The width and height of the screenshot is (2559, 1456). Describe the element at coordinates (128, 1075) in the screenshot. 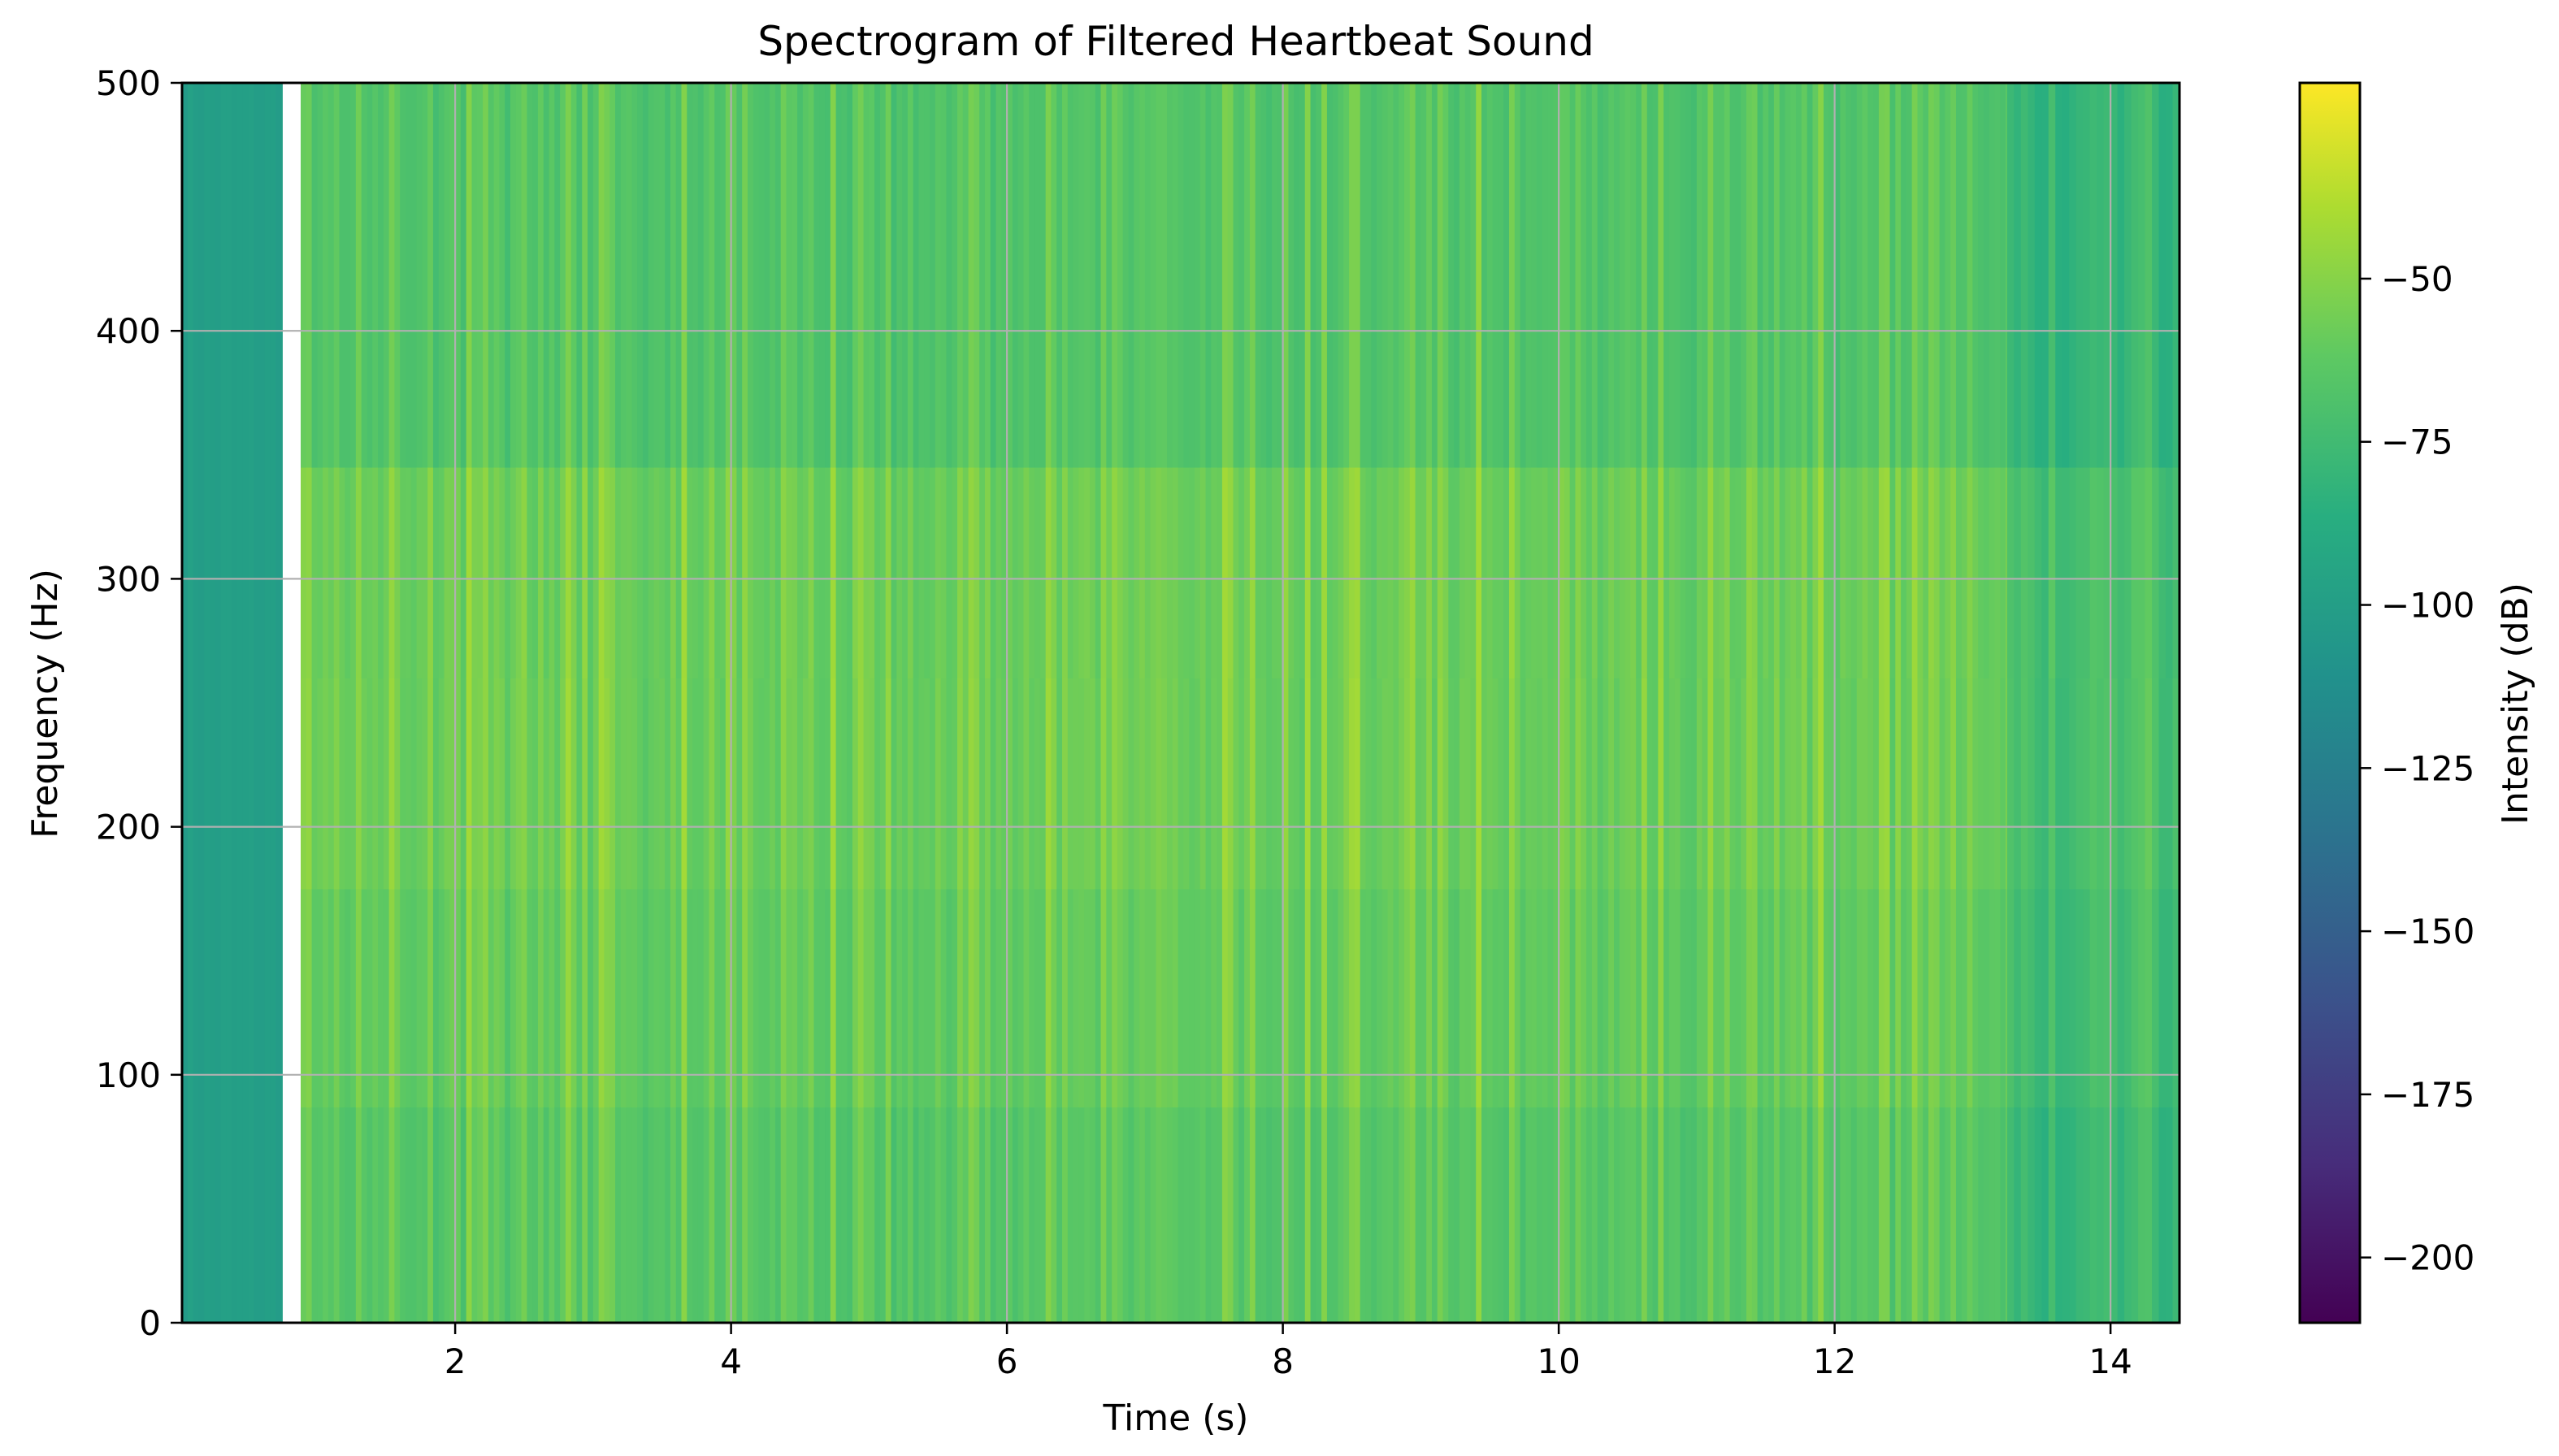

I see `y-tick-label: 100` at that location.